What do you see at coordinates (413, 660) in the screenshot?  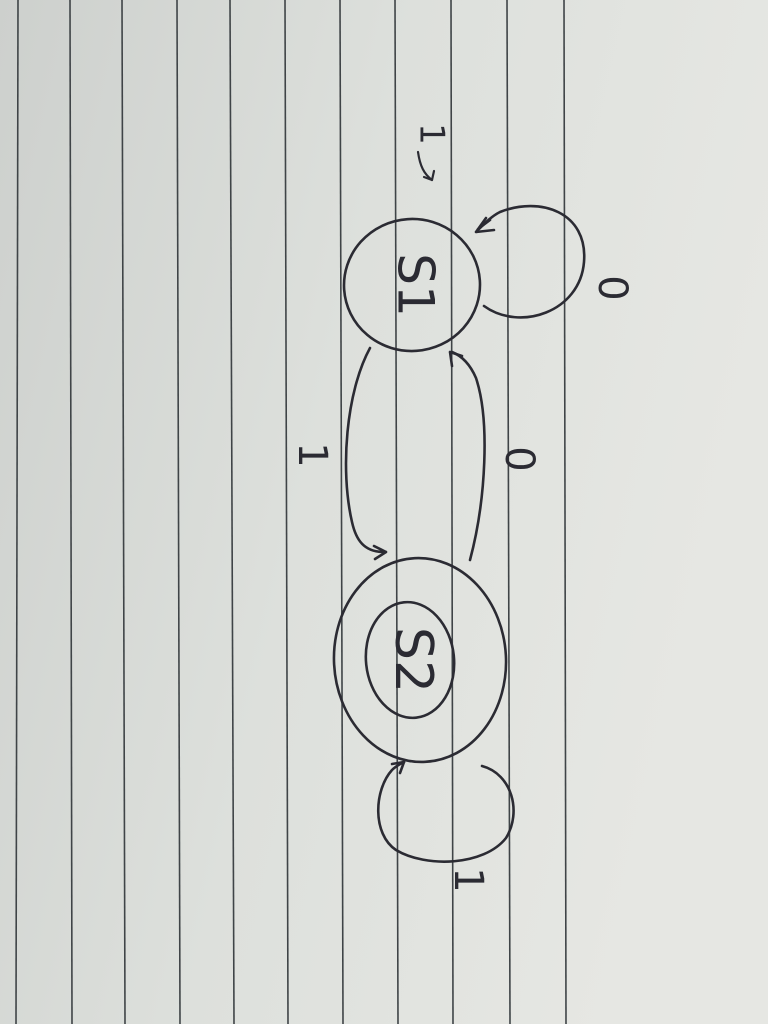 I see `state-s2-label: S2` at bounding box center [413, 660].